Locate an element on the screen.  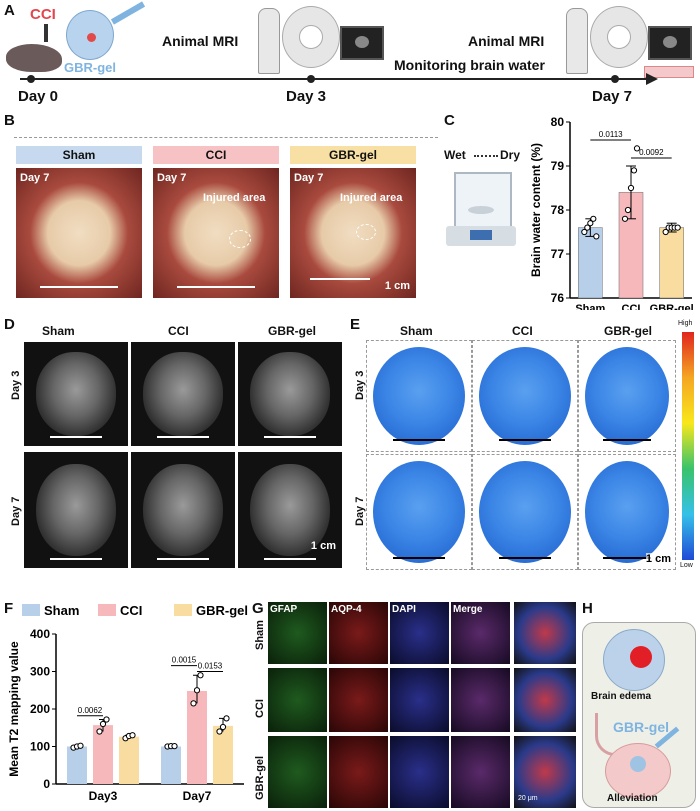
p-value-label: 0.0092 is located at coordinates (651, 152).